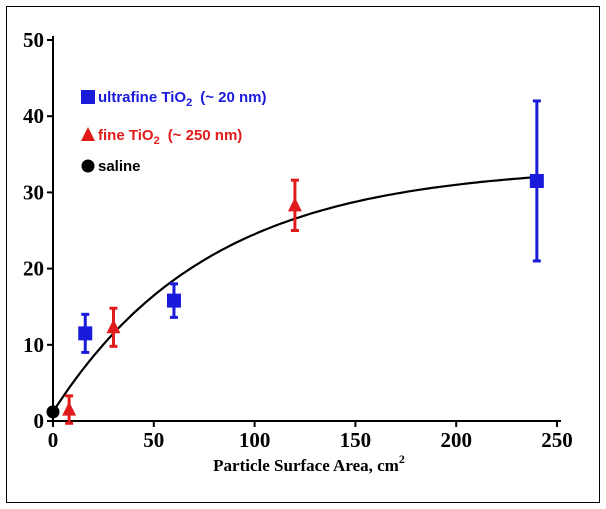 This screenshot has width=606, height=509. Describe the element at coordinates (153, 440) in the screenshot. I see `x-tick-label: 50` at that location.